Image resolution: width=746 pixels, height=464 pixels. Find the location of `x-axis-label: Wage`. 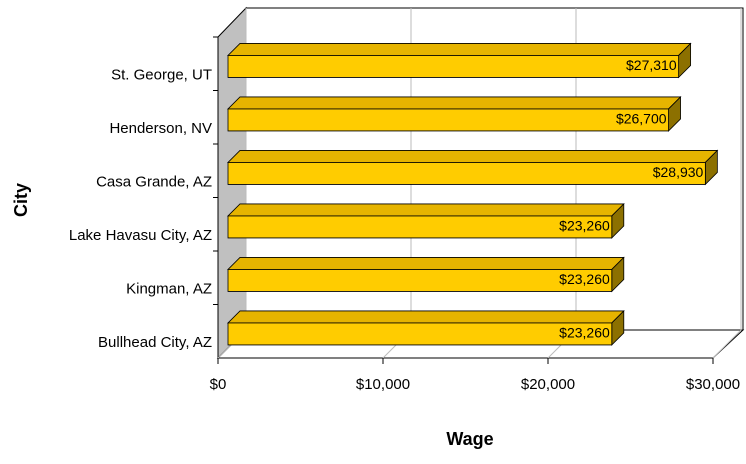

x-axis-label: Wage is located at coordinates (469, 439).